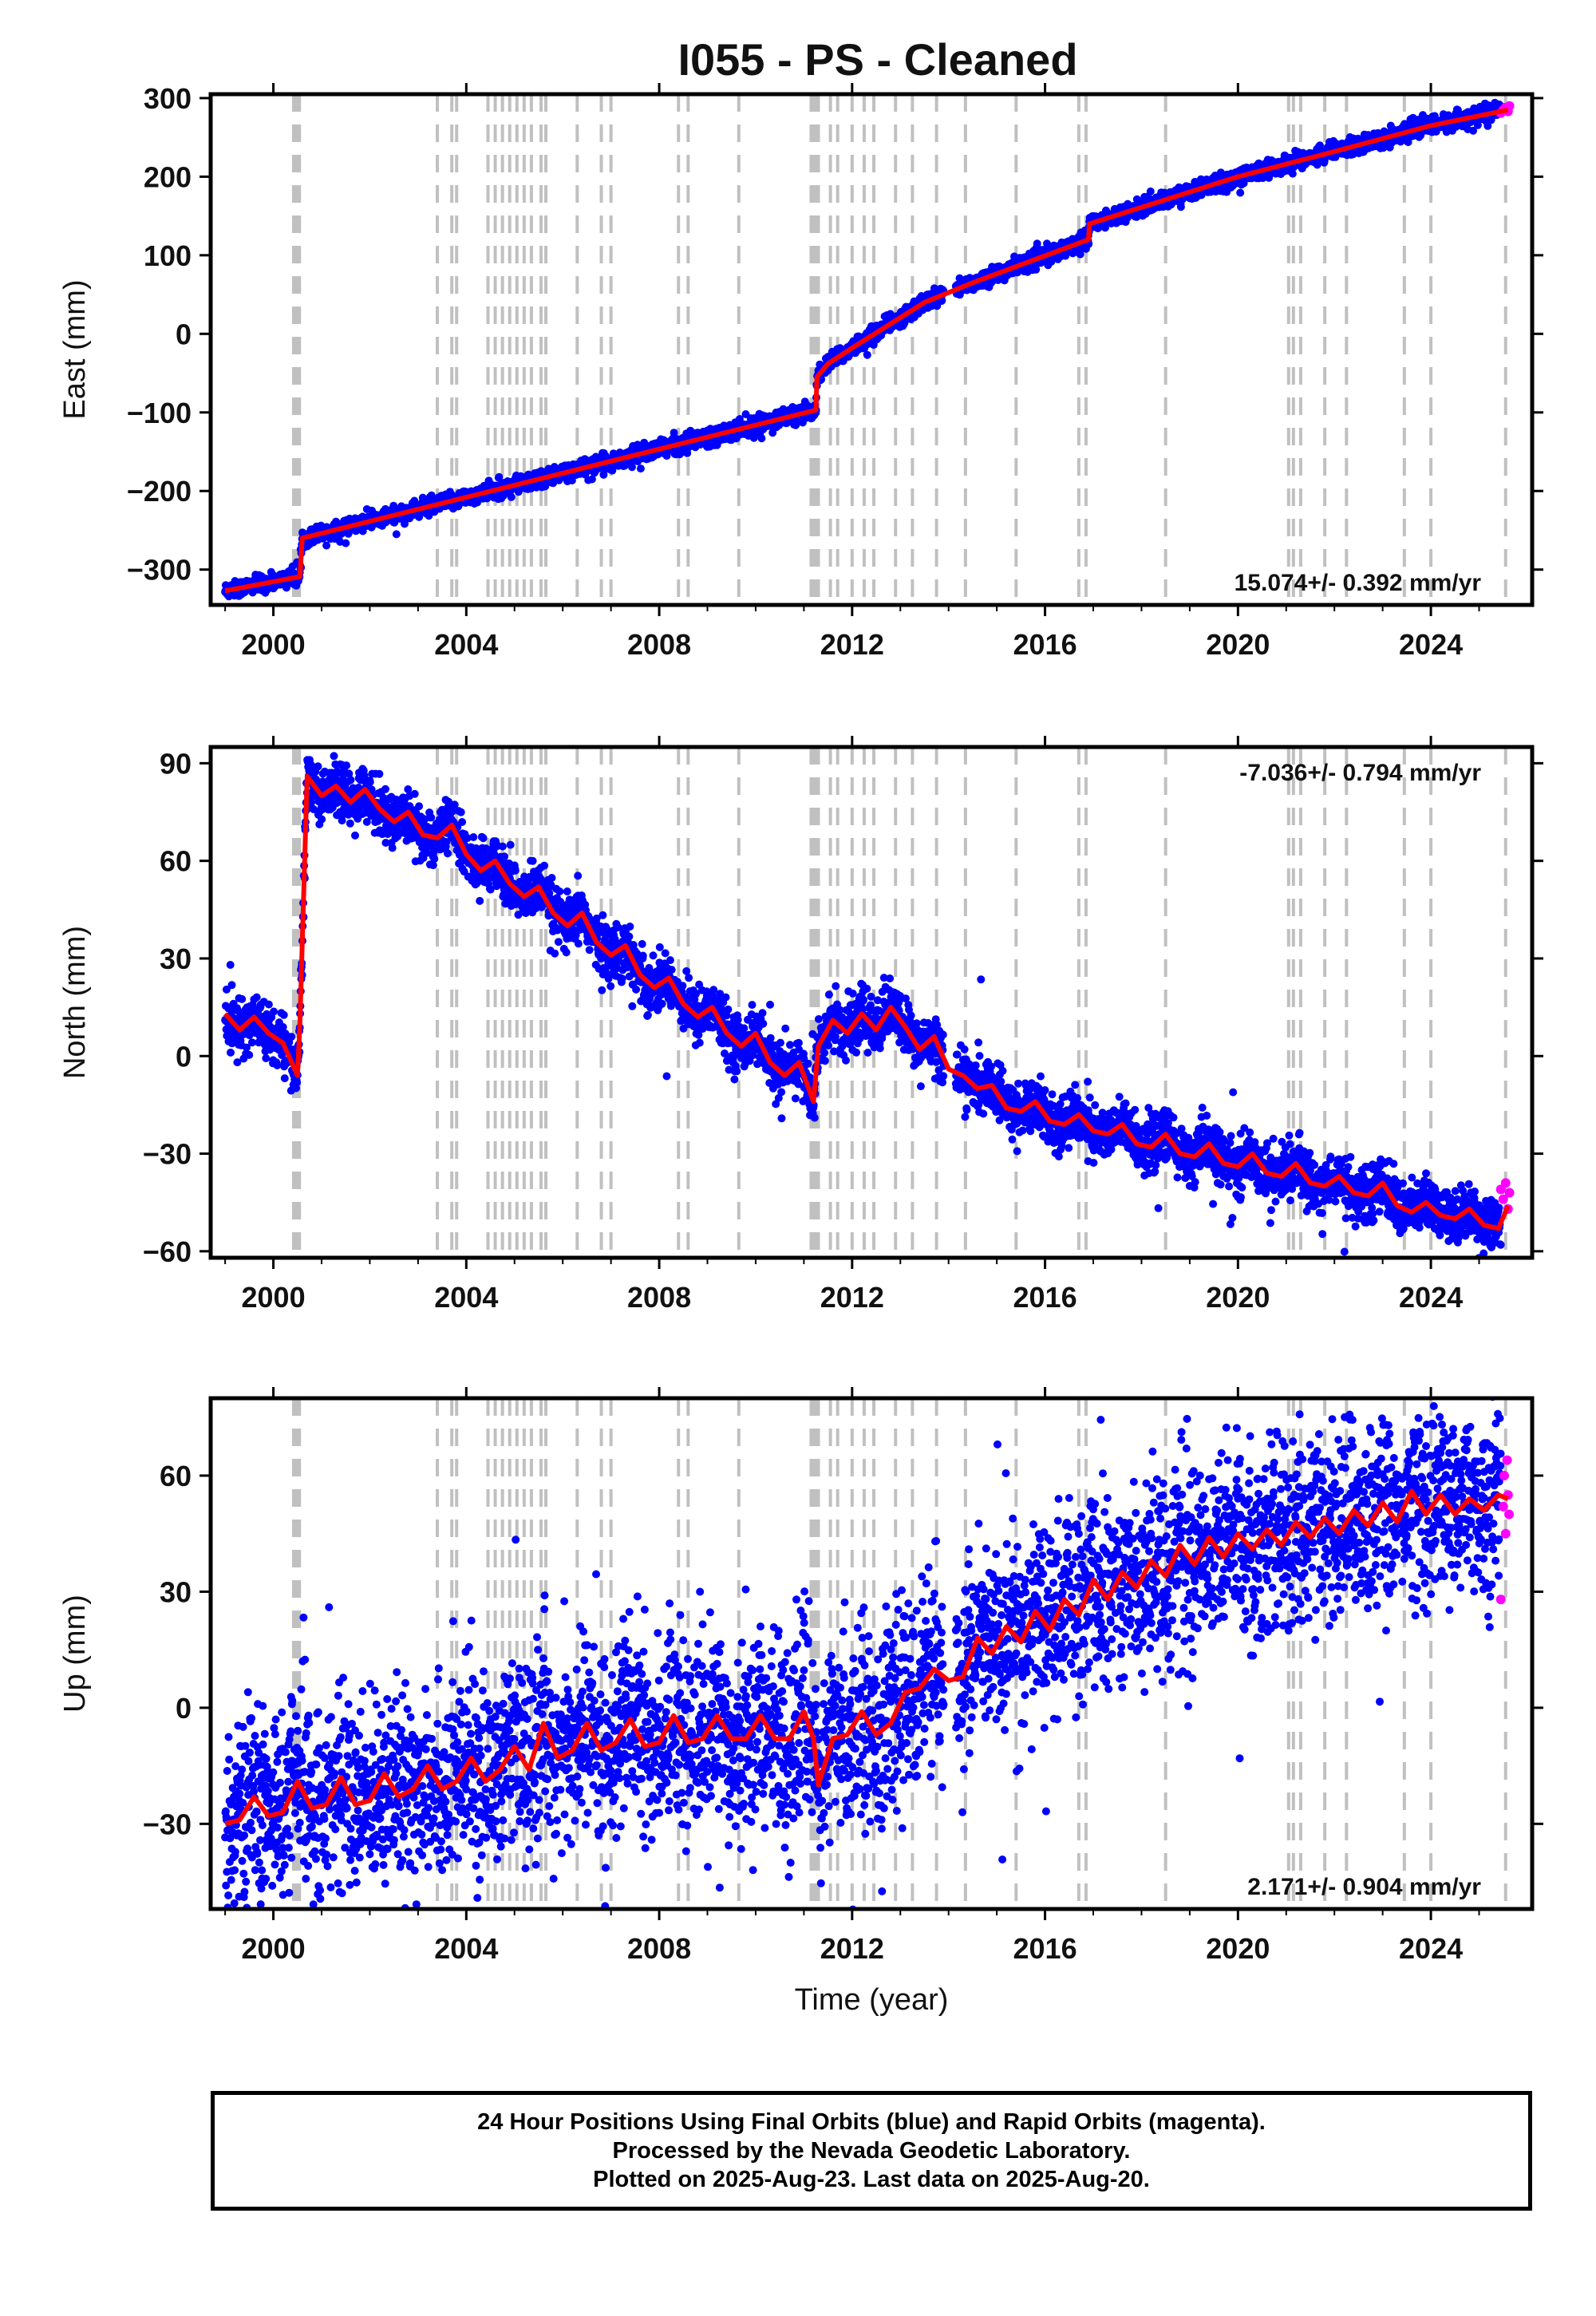 Image resolution: width=1596 pixels, height=2316 pixels. I want to click on x-tick-label: 2000, so click(274, 644).